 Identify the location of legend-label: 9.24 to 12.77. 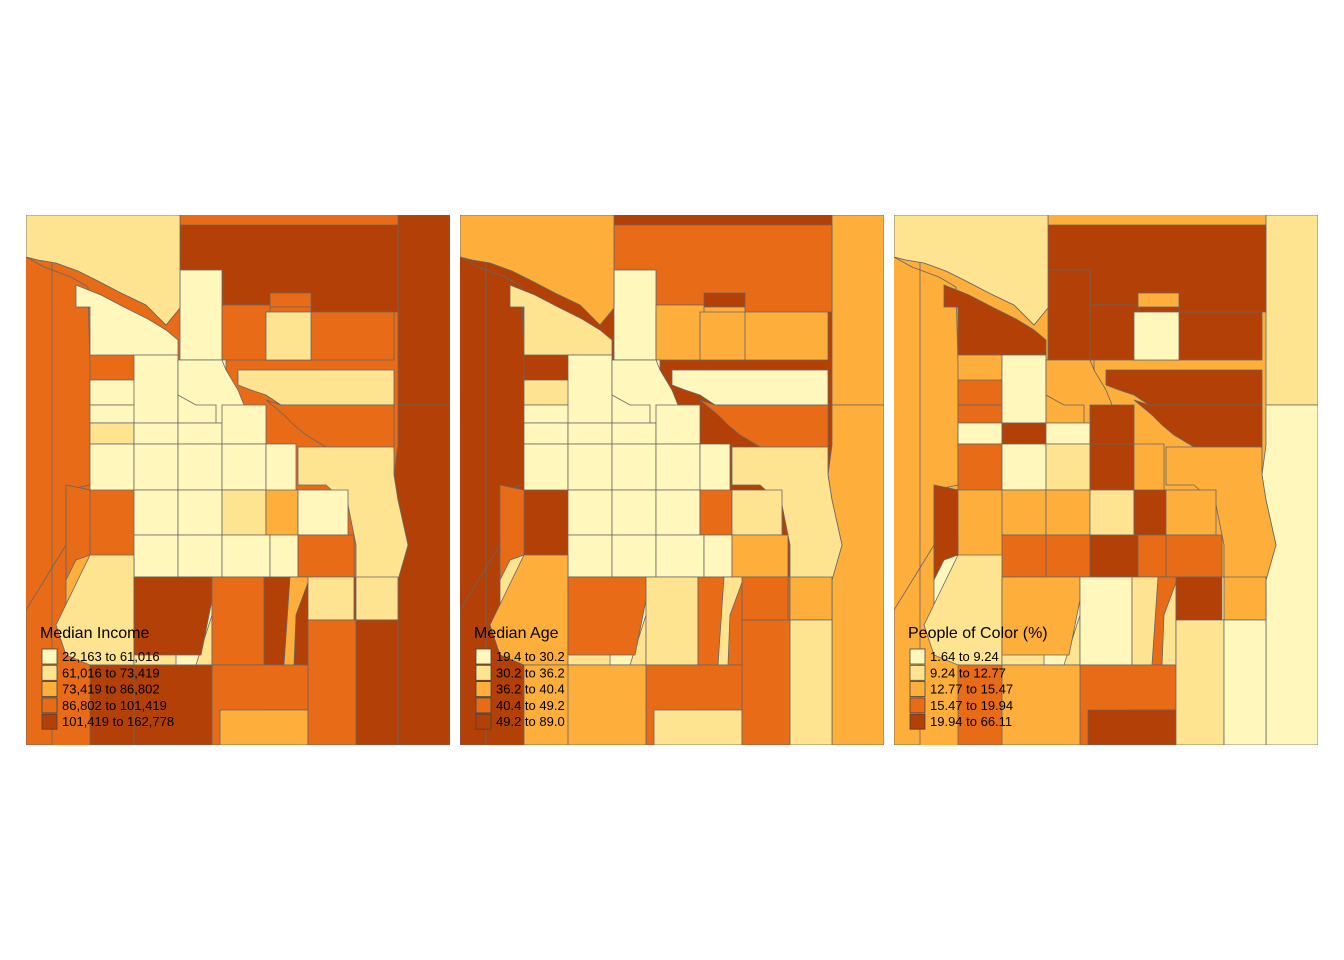
(968, 672).